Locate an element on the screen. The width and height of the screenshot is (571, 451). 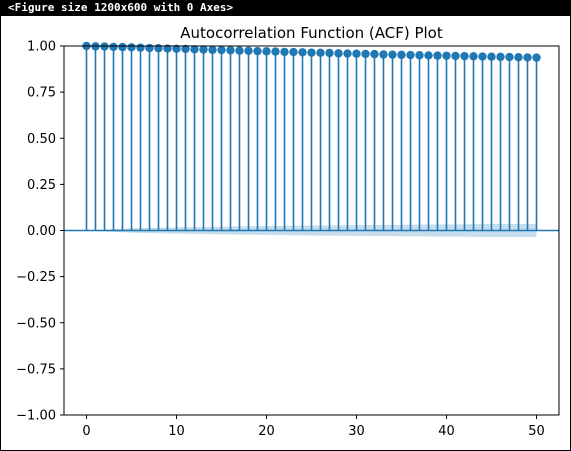
marker-layer is located at coordinates (311, 51).